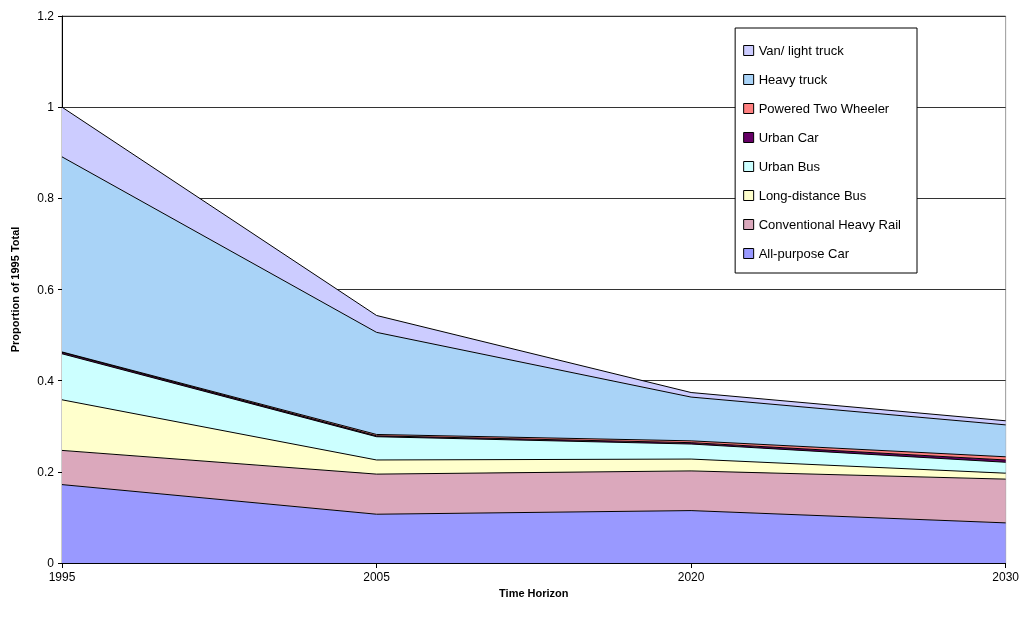  What do you see at coordinates (46, 380) in the screenshot?
I see `y-tick-label: 0.4` at bounding box center [46, 380].